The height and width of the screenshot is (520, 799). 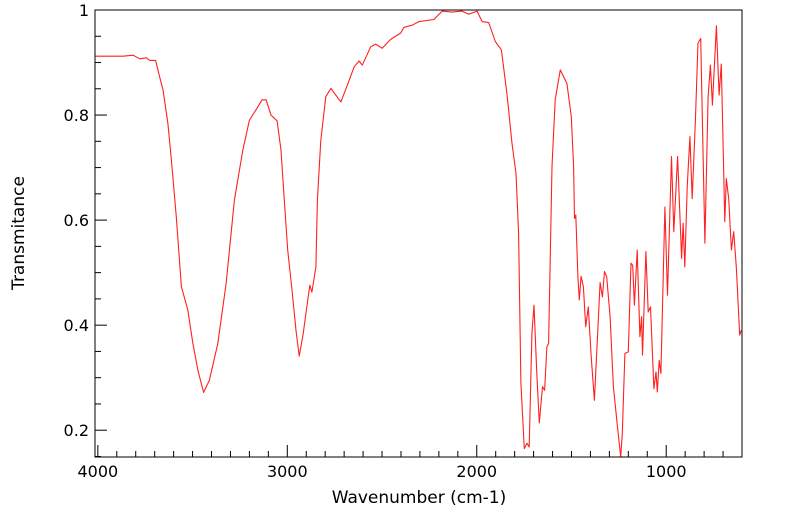 I want to click on x-tick-label: 2000, so click(x=476, y=471).